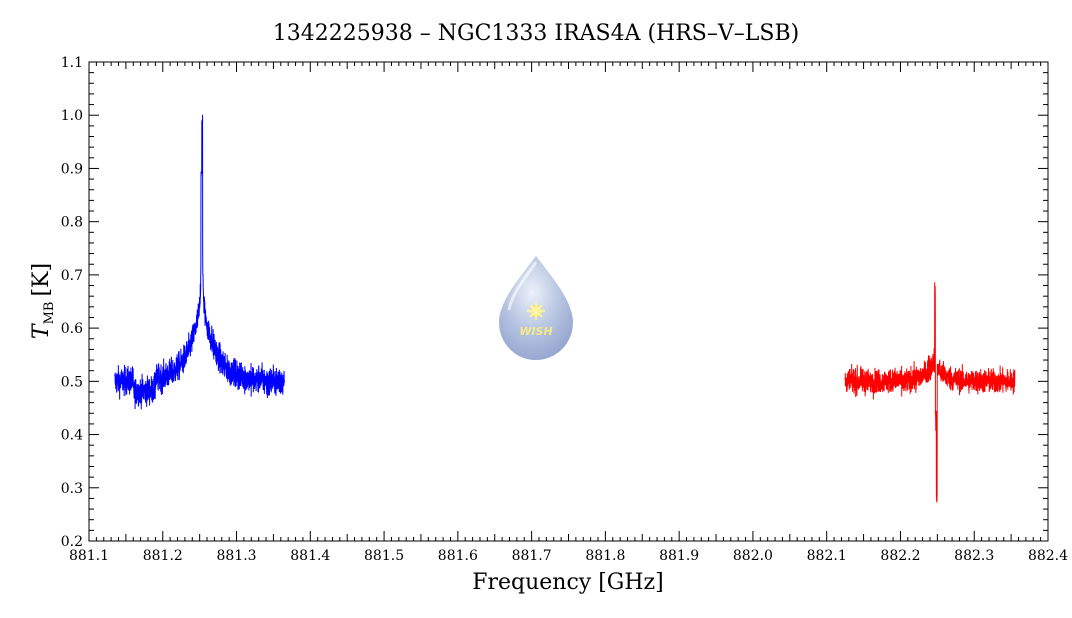 The image size is (1072, 618). Describe the element at coordinates (72, 223) in the screenshot. I see `y-tick-label: 0.8` at that location.